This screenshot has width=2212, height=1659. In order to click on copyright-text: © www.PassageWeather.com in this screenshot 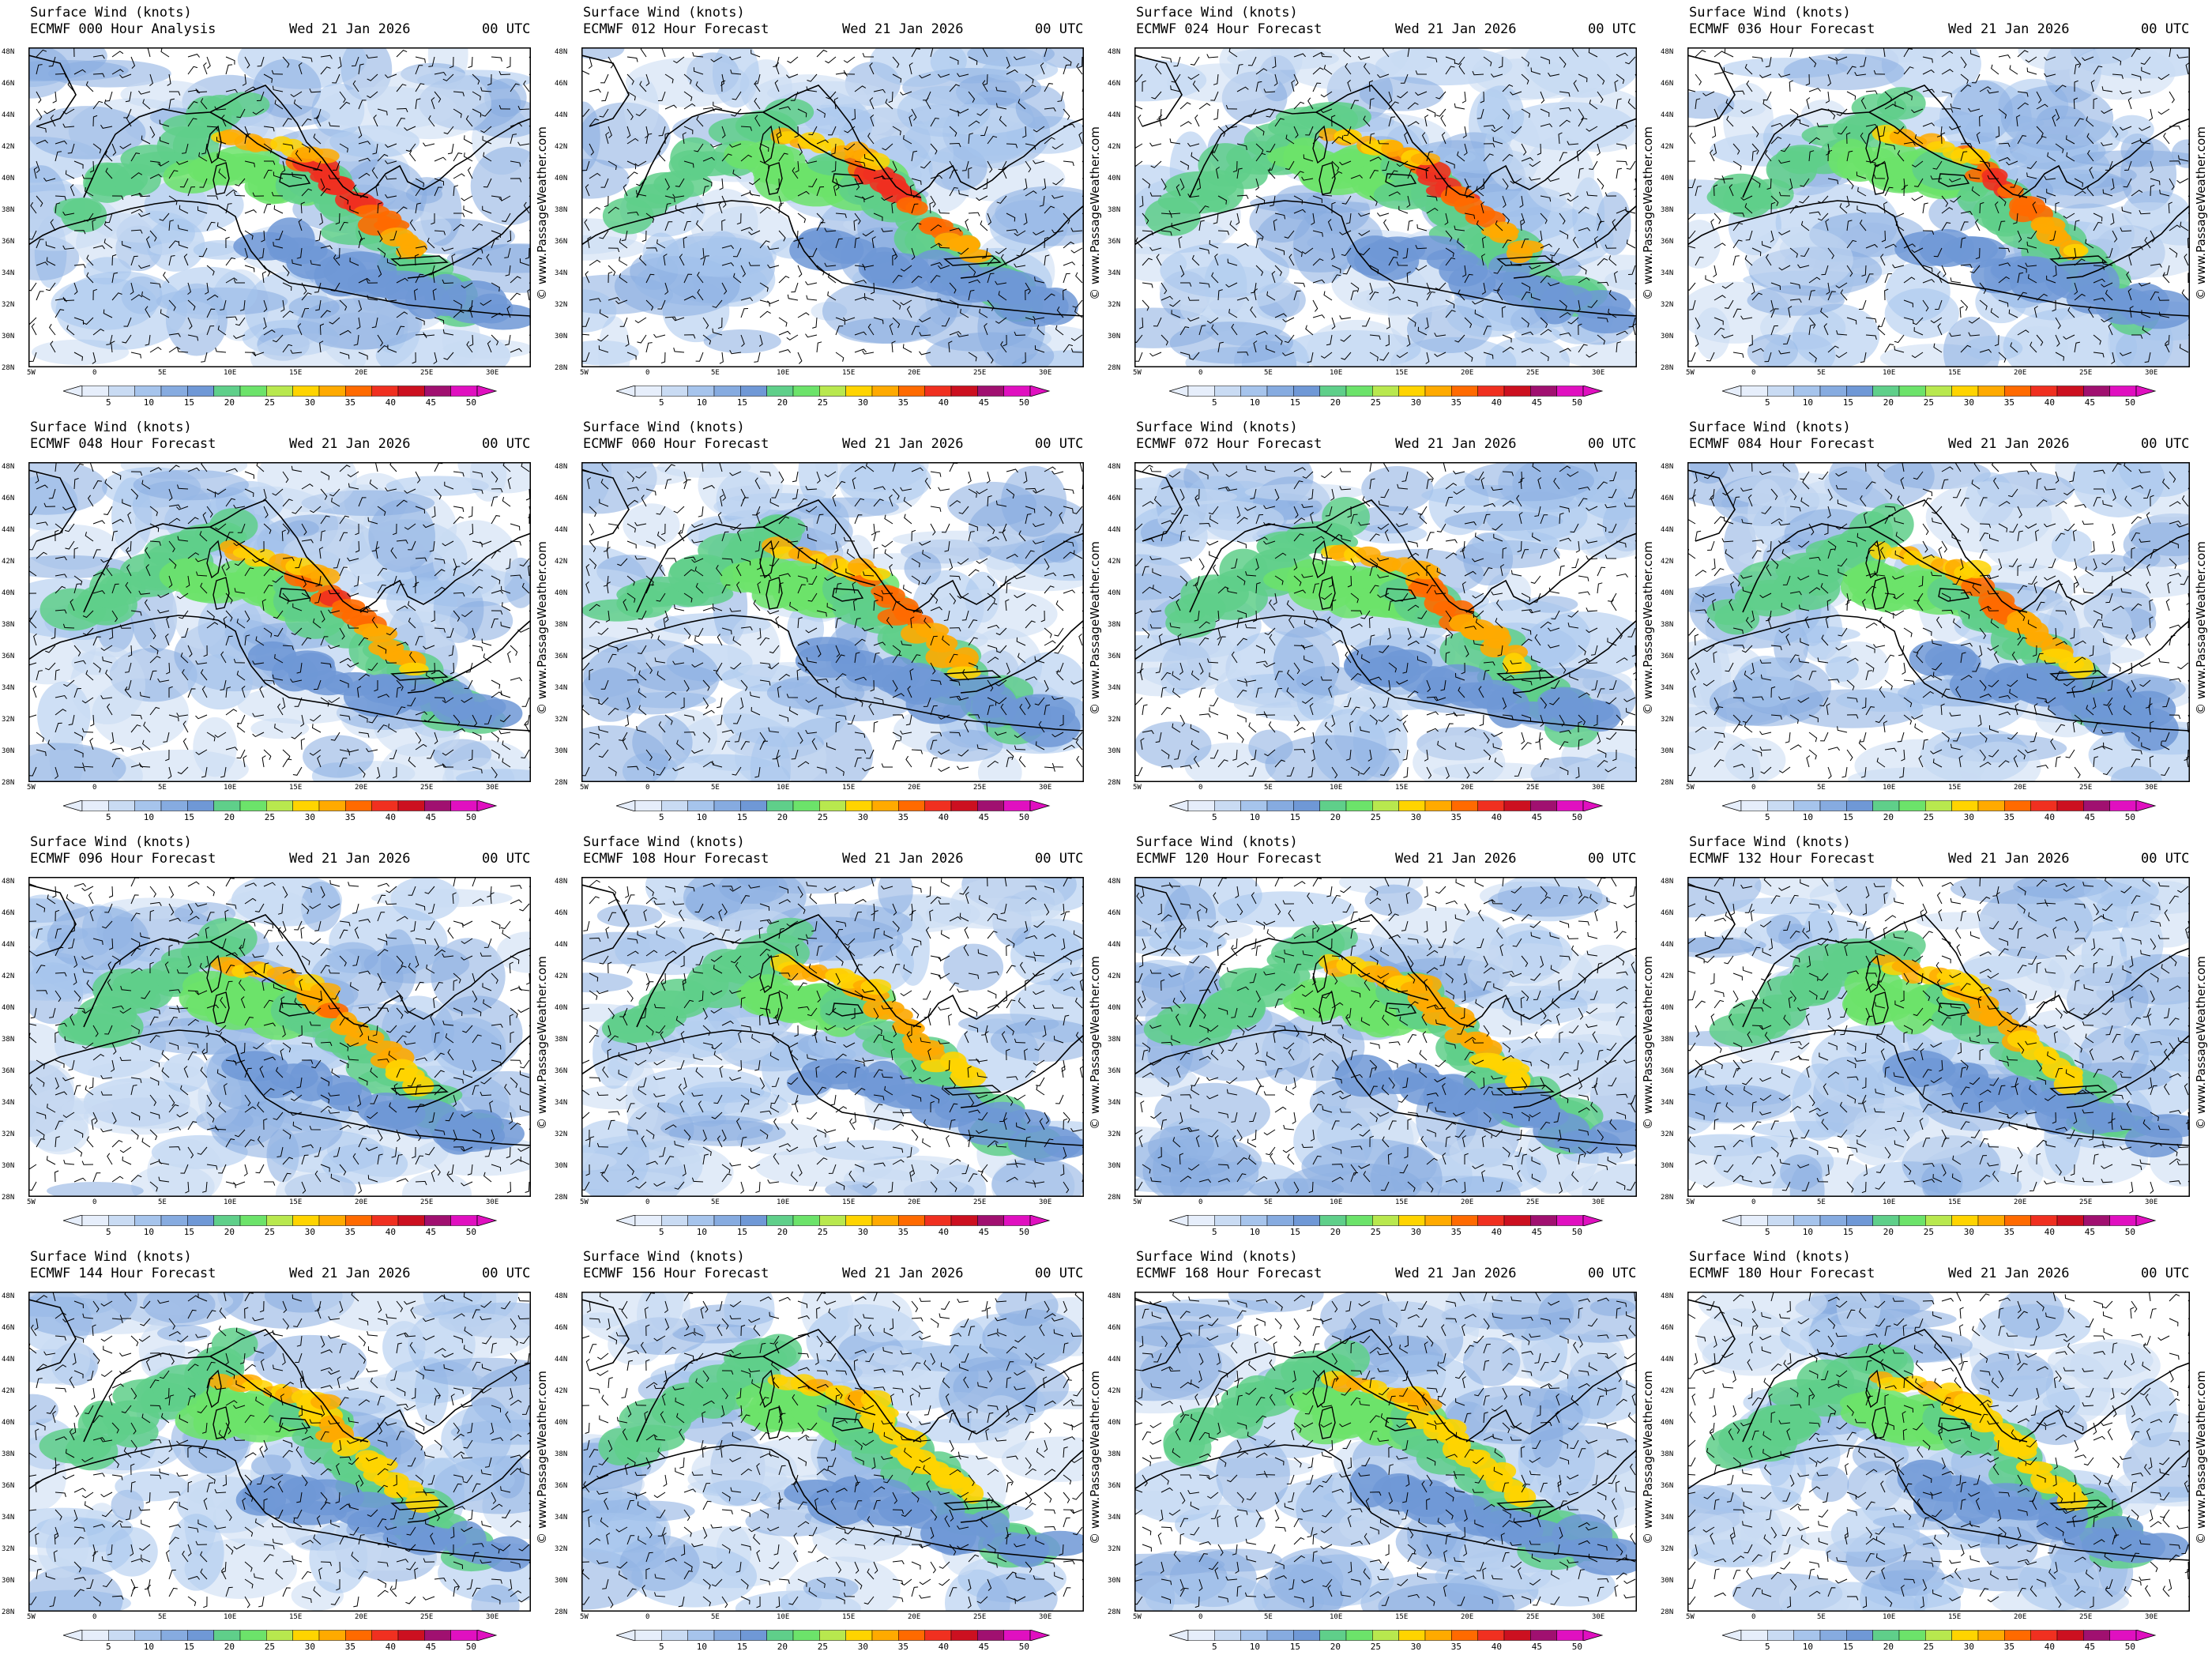, I will do `click(2201, 1043)`.